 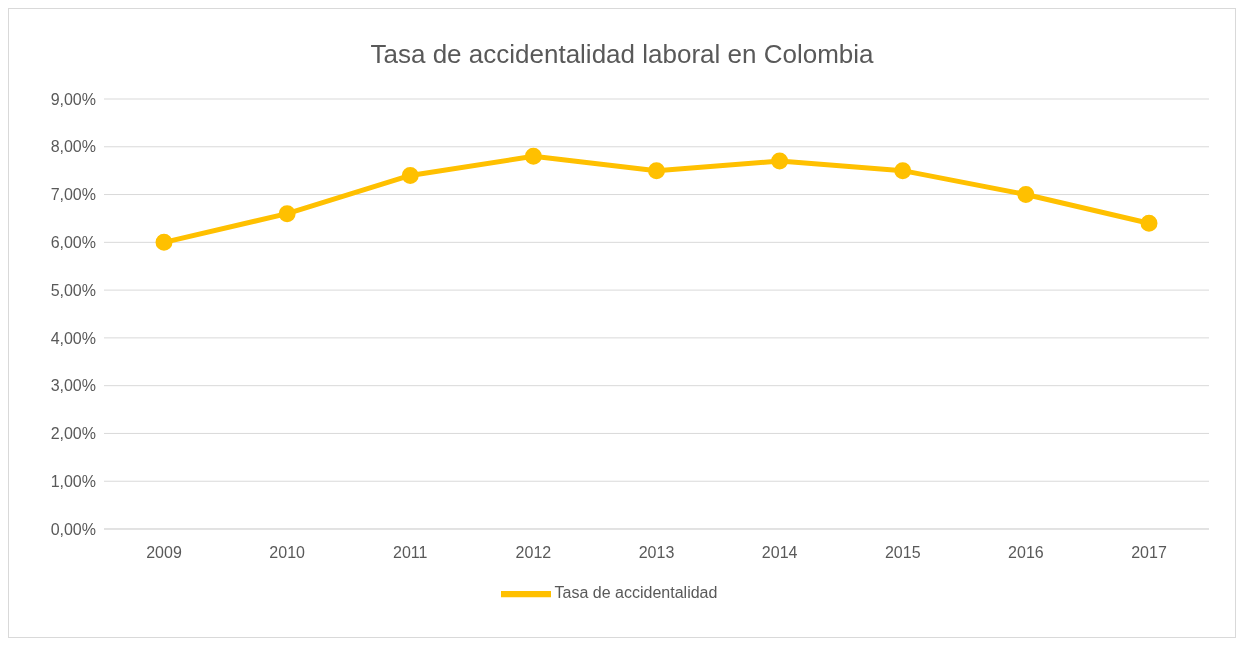 I want to click on x-tick-label: 2013, so click(x=656, y=553).